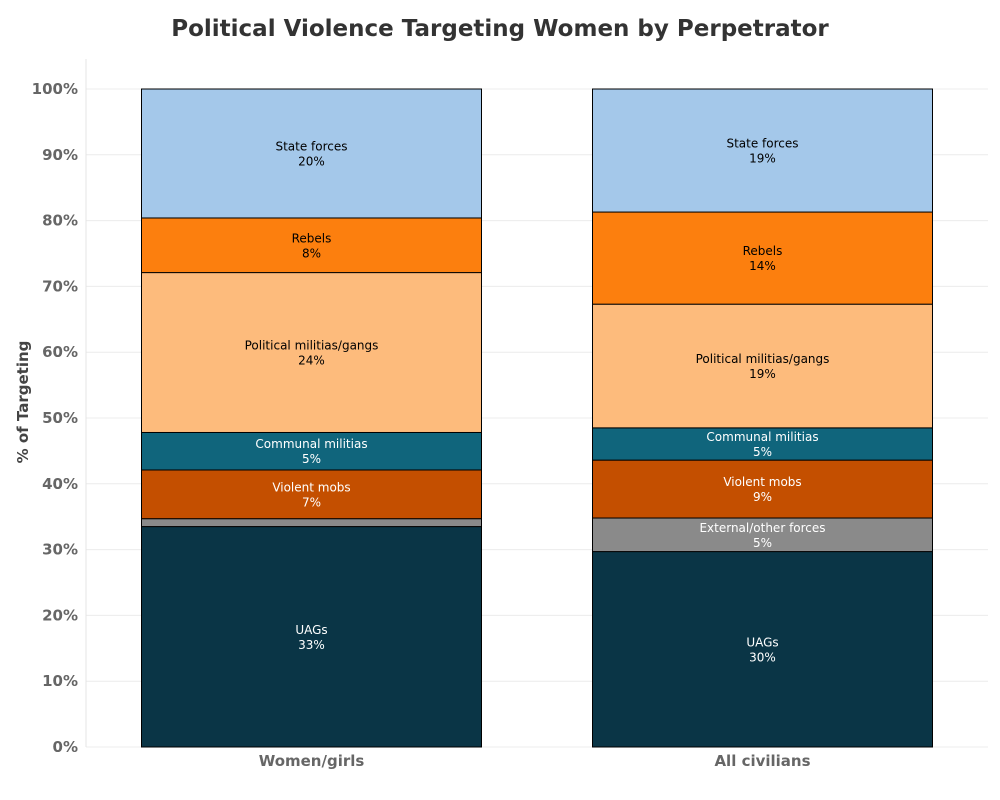 Image resolution: width=1000 pixels, height=800 pixels. I want to click on segment-series-label: External/other forces, so click(762, 528).